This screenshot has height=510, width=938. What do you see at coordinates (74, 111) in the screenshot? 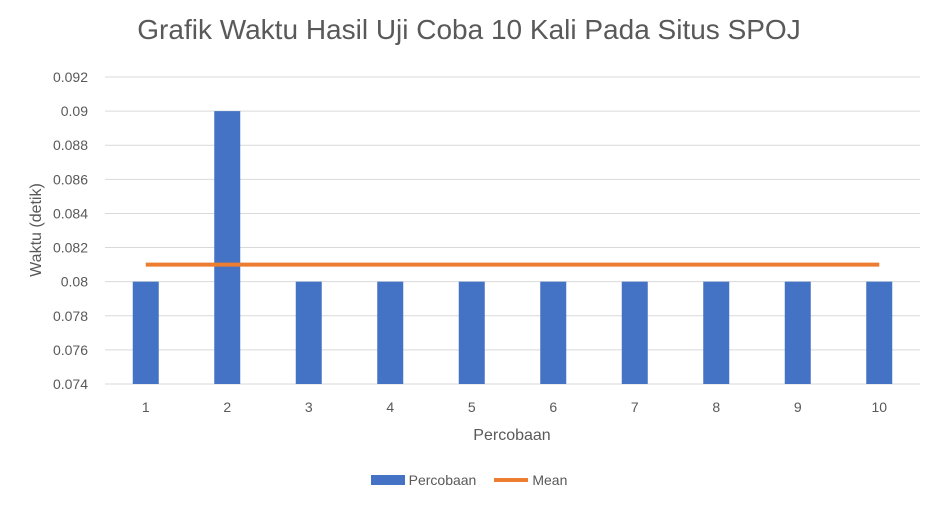
I see `y-tick-label: 0.09` at bounding box center [74, 111].